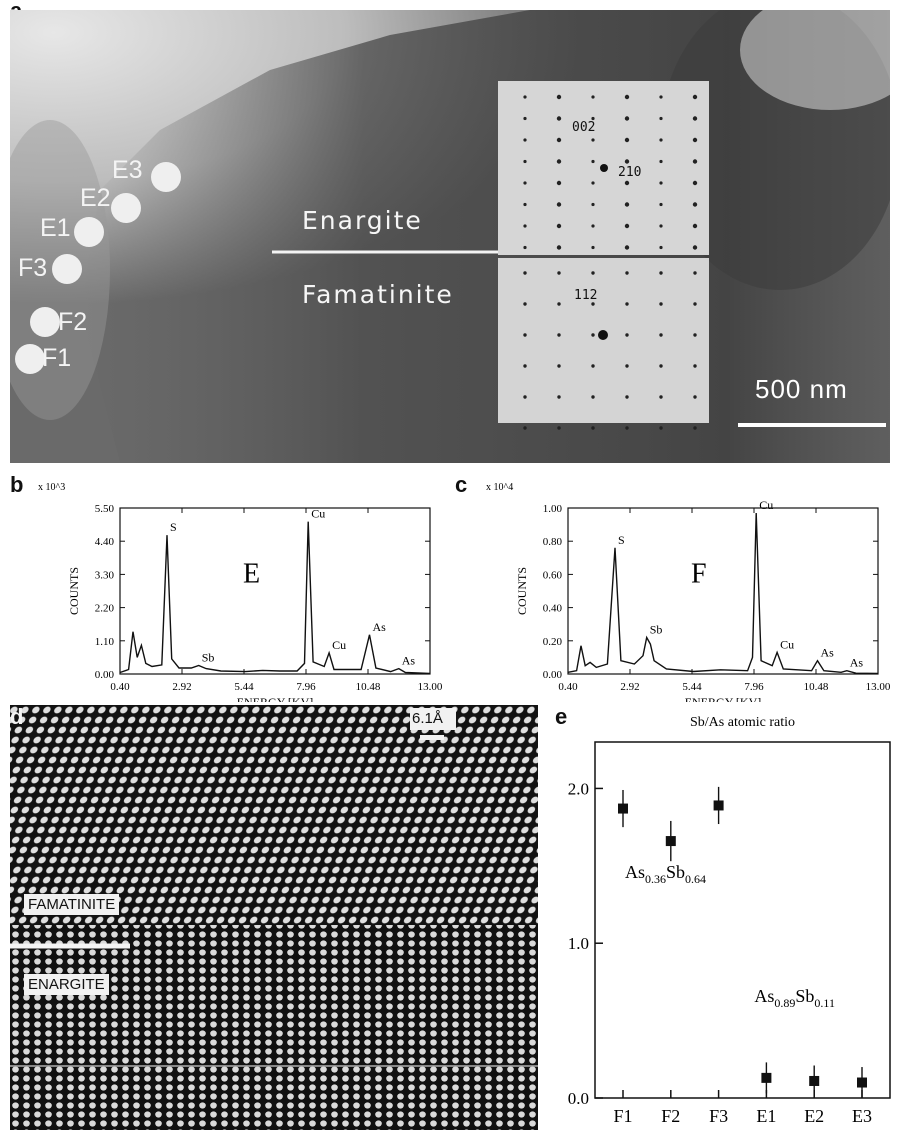  Describe the element at coordinates (427, 718) in the screenshot. I see `lattice-scale-label: 6.1Å` at that location.